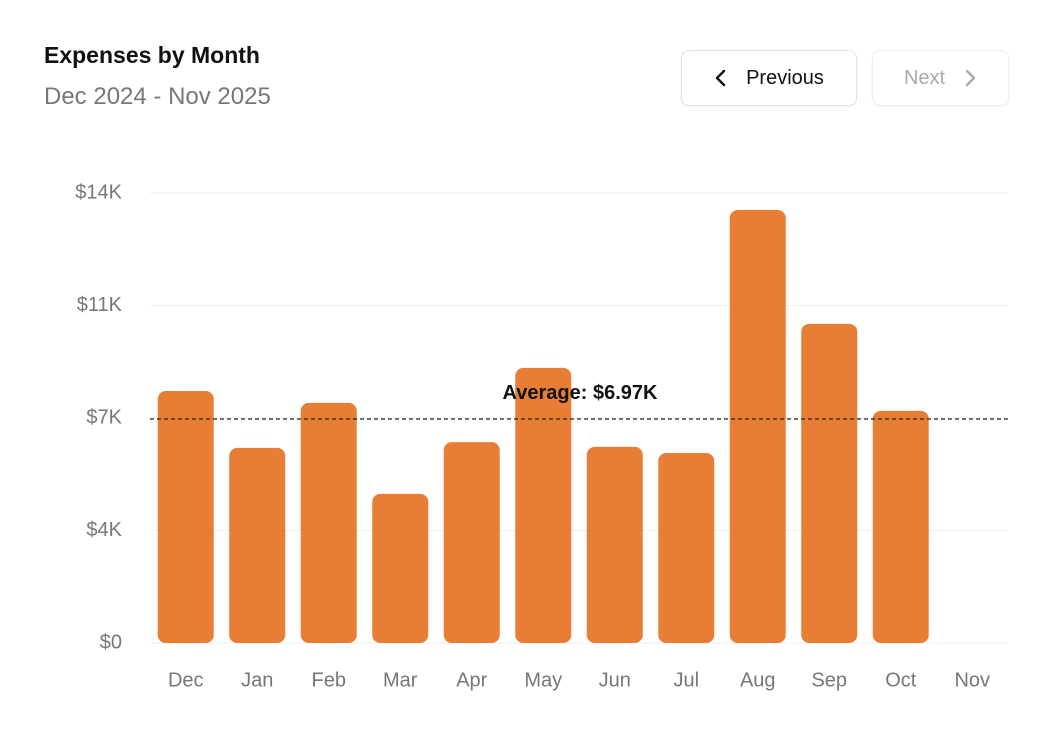  Describe the element at coordinates (758, 680) in the screenshot. I see `x-tick-label: Aug` at that location.